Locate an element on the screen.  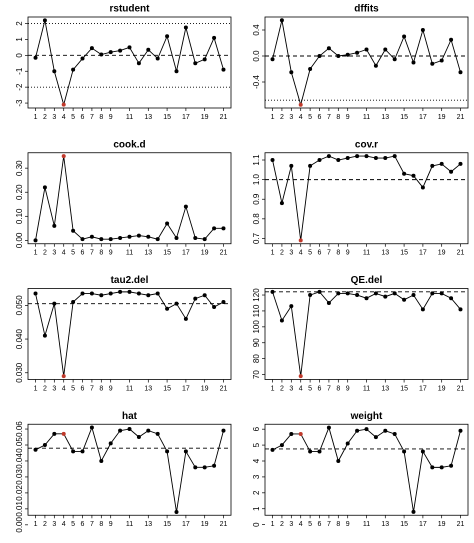
y-tick-label: 0.30 is located at coordinates (19, 168).